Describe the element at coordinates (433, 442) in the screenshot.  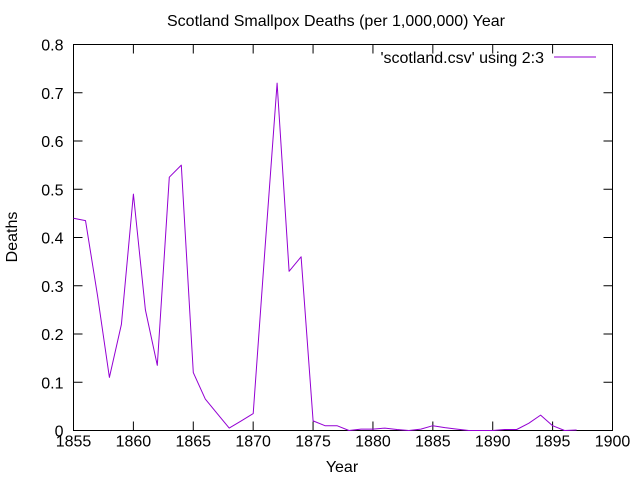
I see `x-tick-label: 1885` at that location.